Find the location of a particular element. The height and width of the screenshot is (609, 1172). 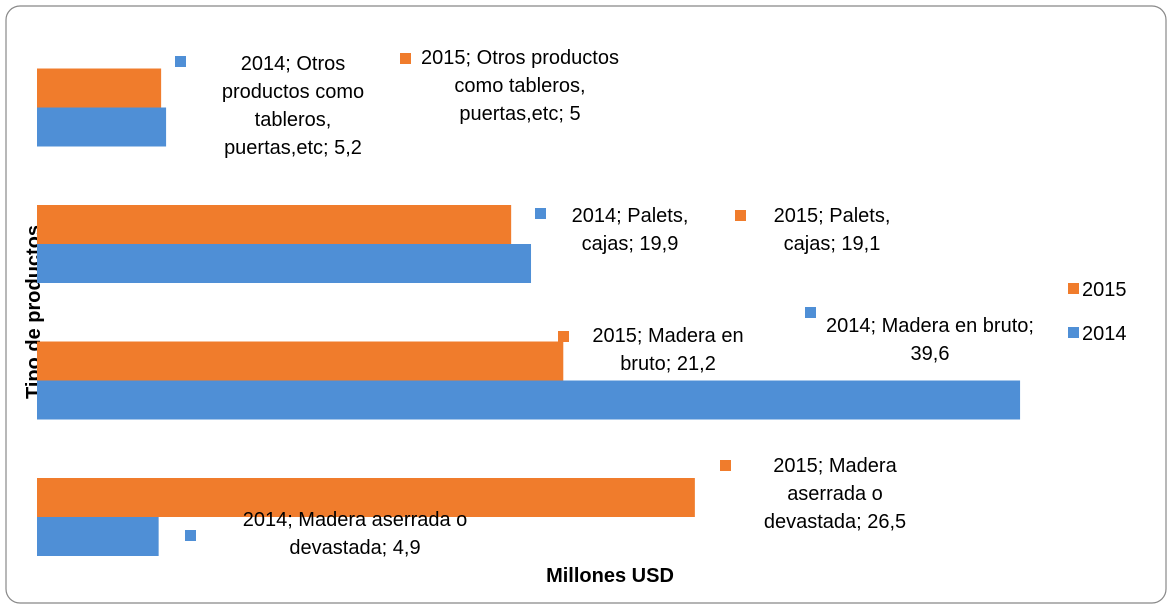

data-label: 2014; Madera aserrada o devastada; 4,9 is located at coordinates (355, 534).